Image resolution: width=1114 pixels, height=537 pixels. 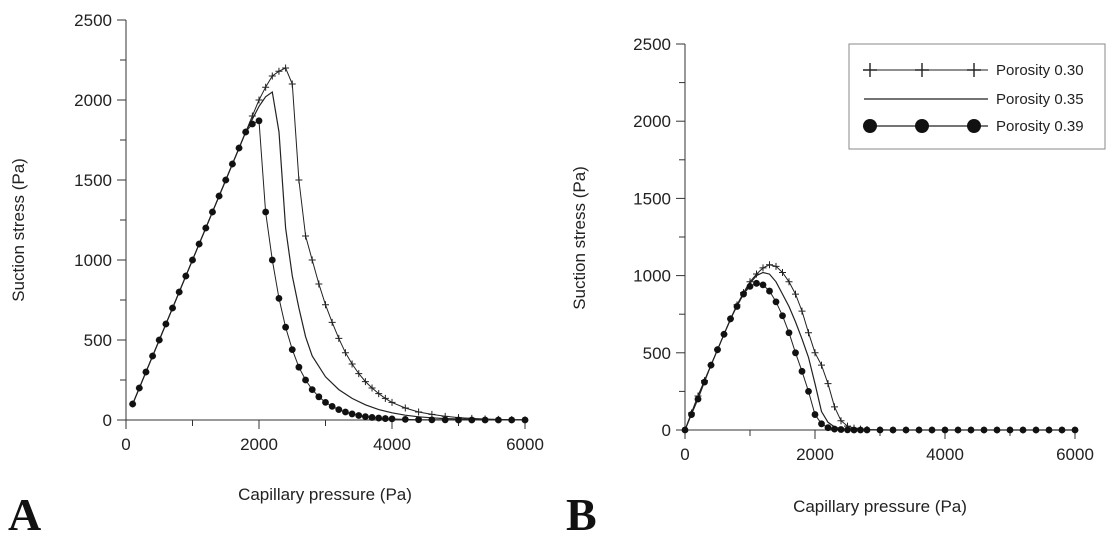 I want to click on x-tick-label: 6000, so click(x=525, y=444).